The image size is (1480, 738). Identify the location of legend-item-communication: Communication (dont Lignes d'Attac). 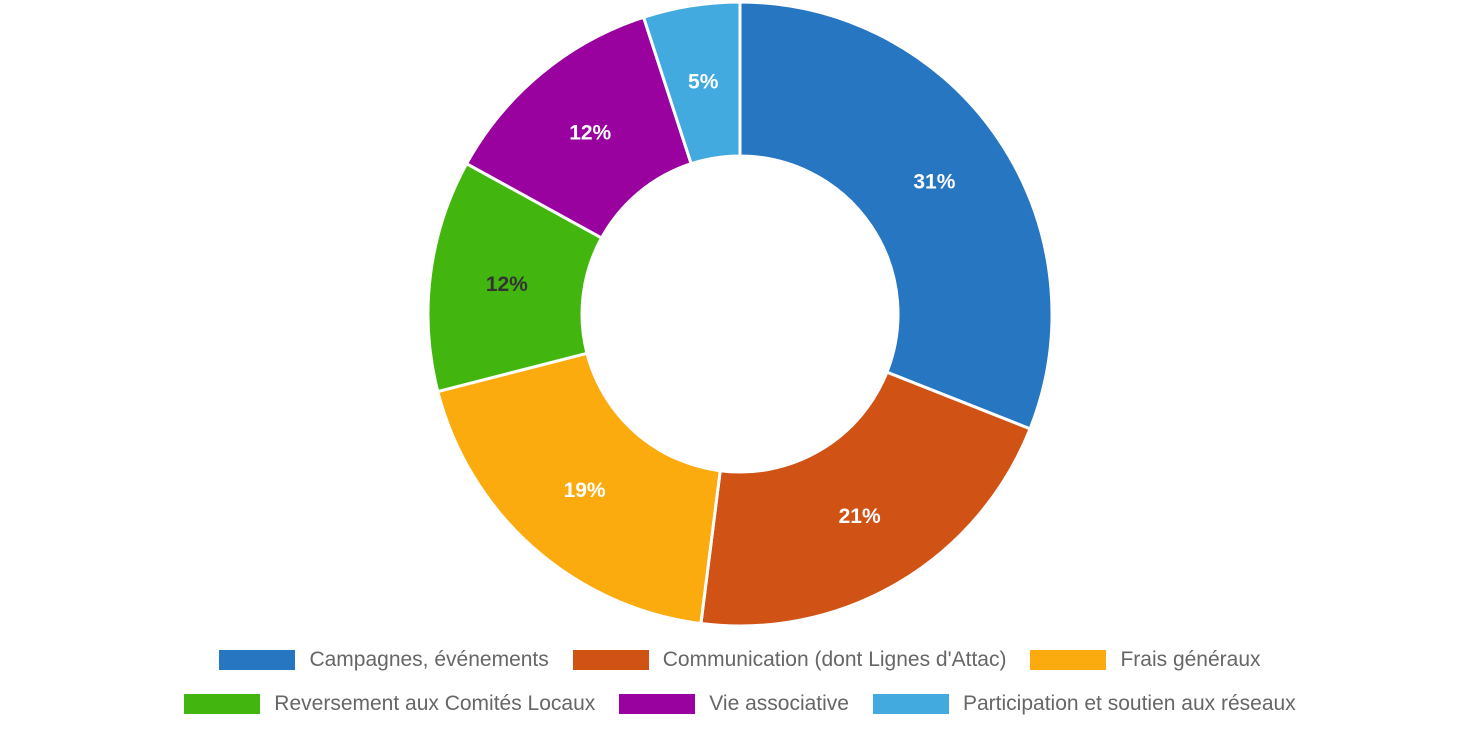
(789, 660).